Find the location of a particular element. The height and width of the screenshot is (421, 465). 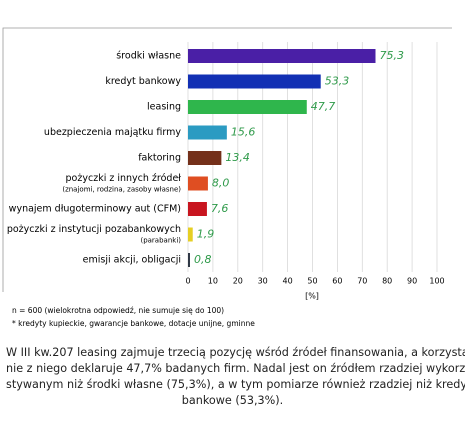

x-tick-label: 30 is located at coordinates (263, 281).